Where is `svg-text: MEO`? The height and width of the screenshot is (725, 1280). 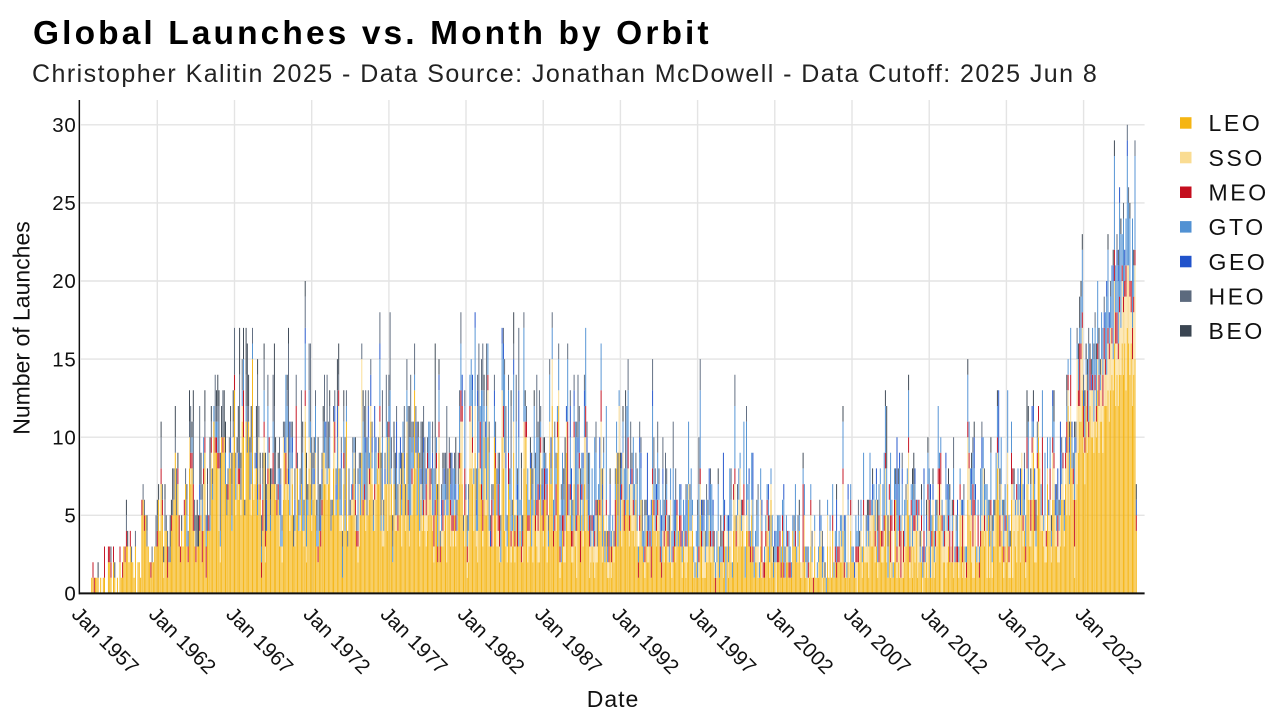
svg-text: MEO is located at coordinates (1239, 193).